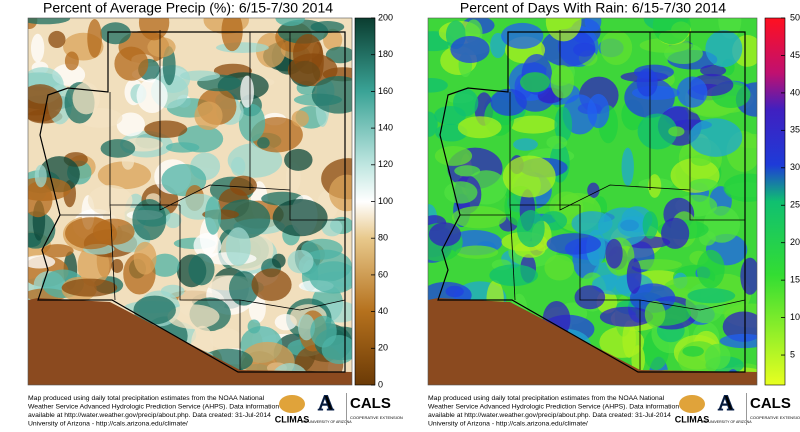 The image size is (800, 432). What do you see at coordinates (385, 127) in the screenshot?
I see `colorbar-tick-label: 140` at bounding box center [385, 127].